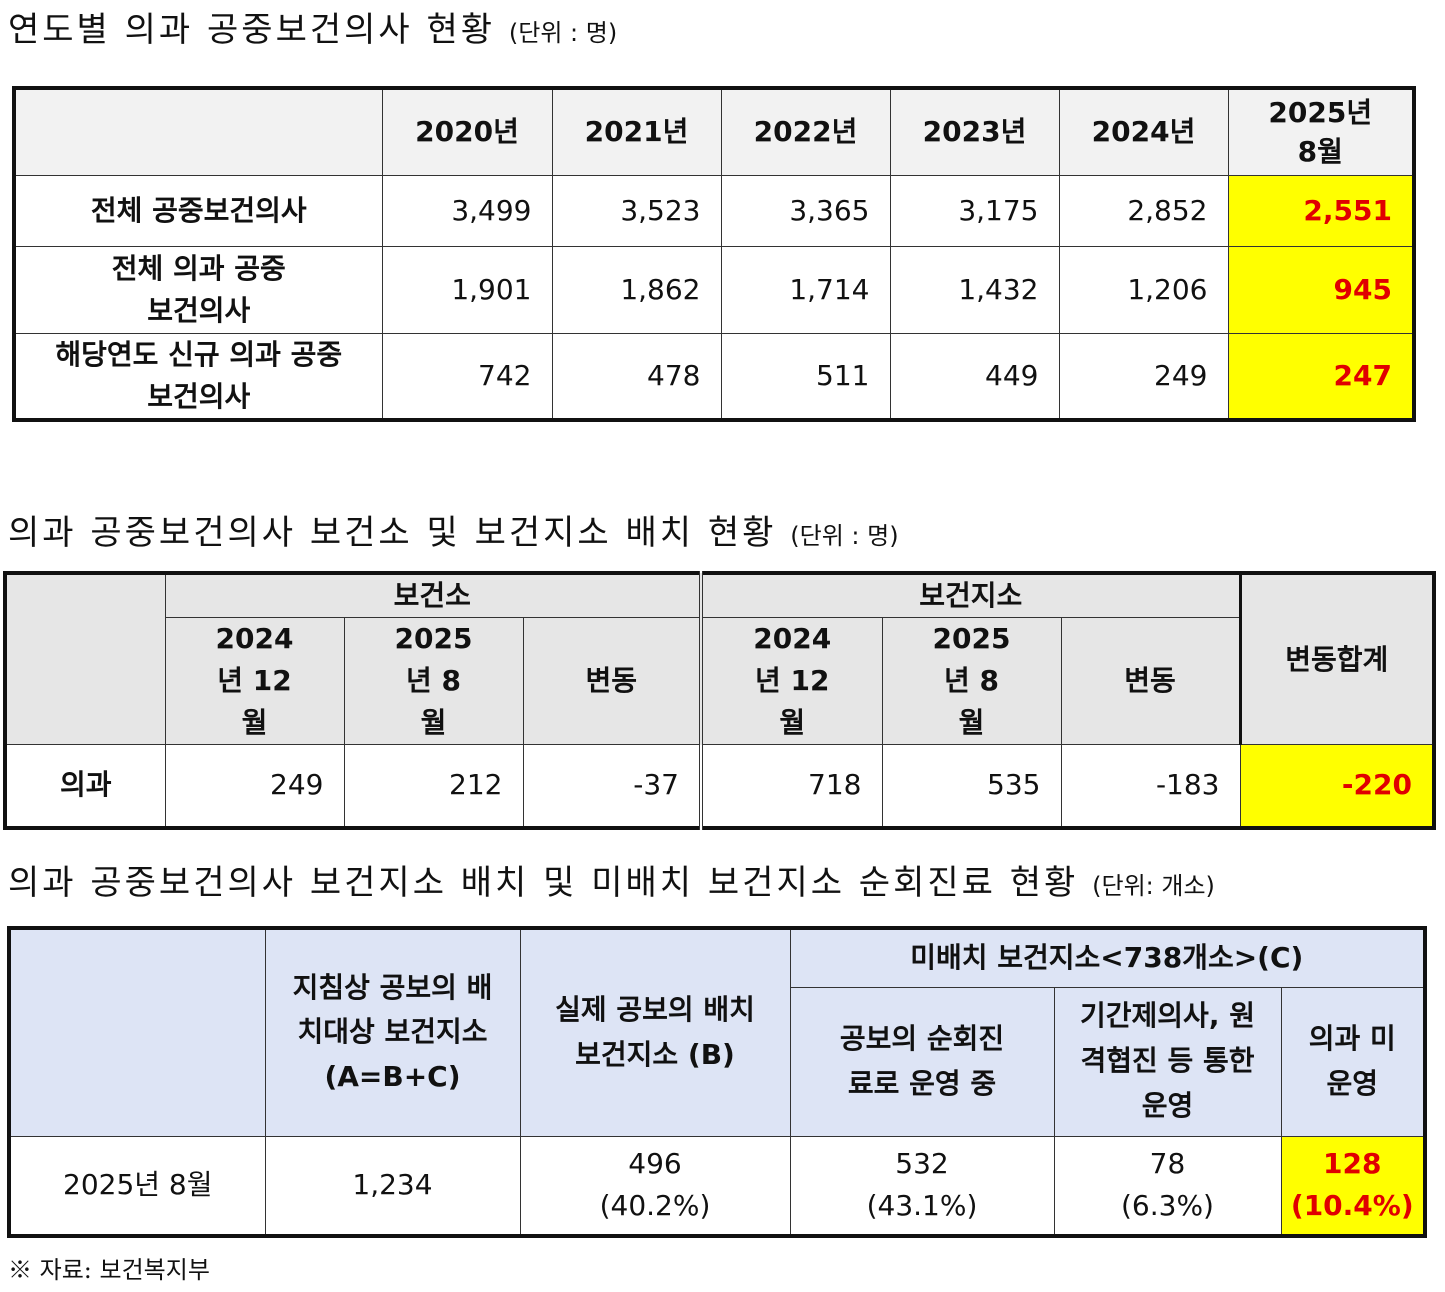  I want to click on section2-title: 의과 공중보건의사 보건소 및 보건지소 배치 현황 (단위 : 명), so click(453, 529).